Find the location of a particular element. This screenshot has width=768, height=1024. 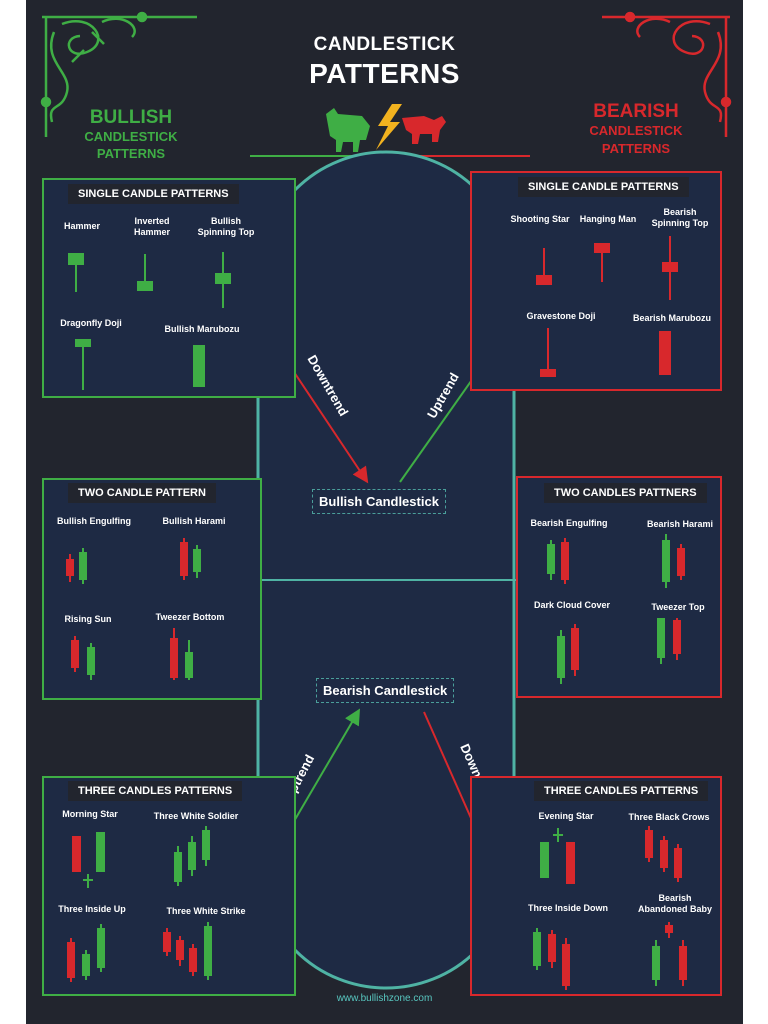

page-title-line1: CANDLESTICK is located at coordinates (384, 44).